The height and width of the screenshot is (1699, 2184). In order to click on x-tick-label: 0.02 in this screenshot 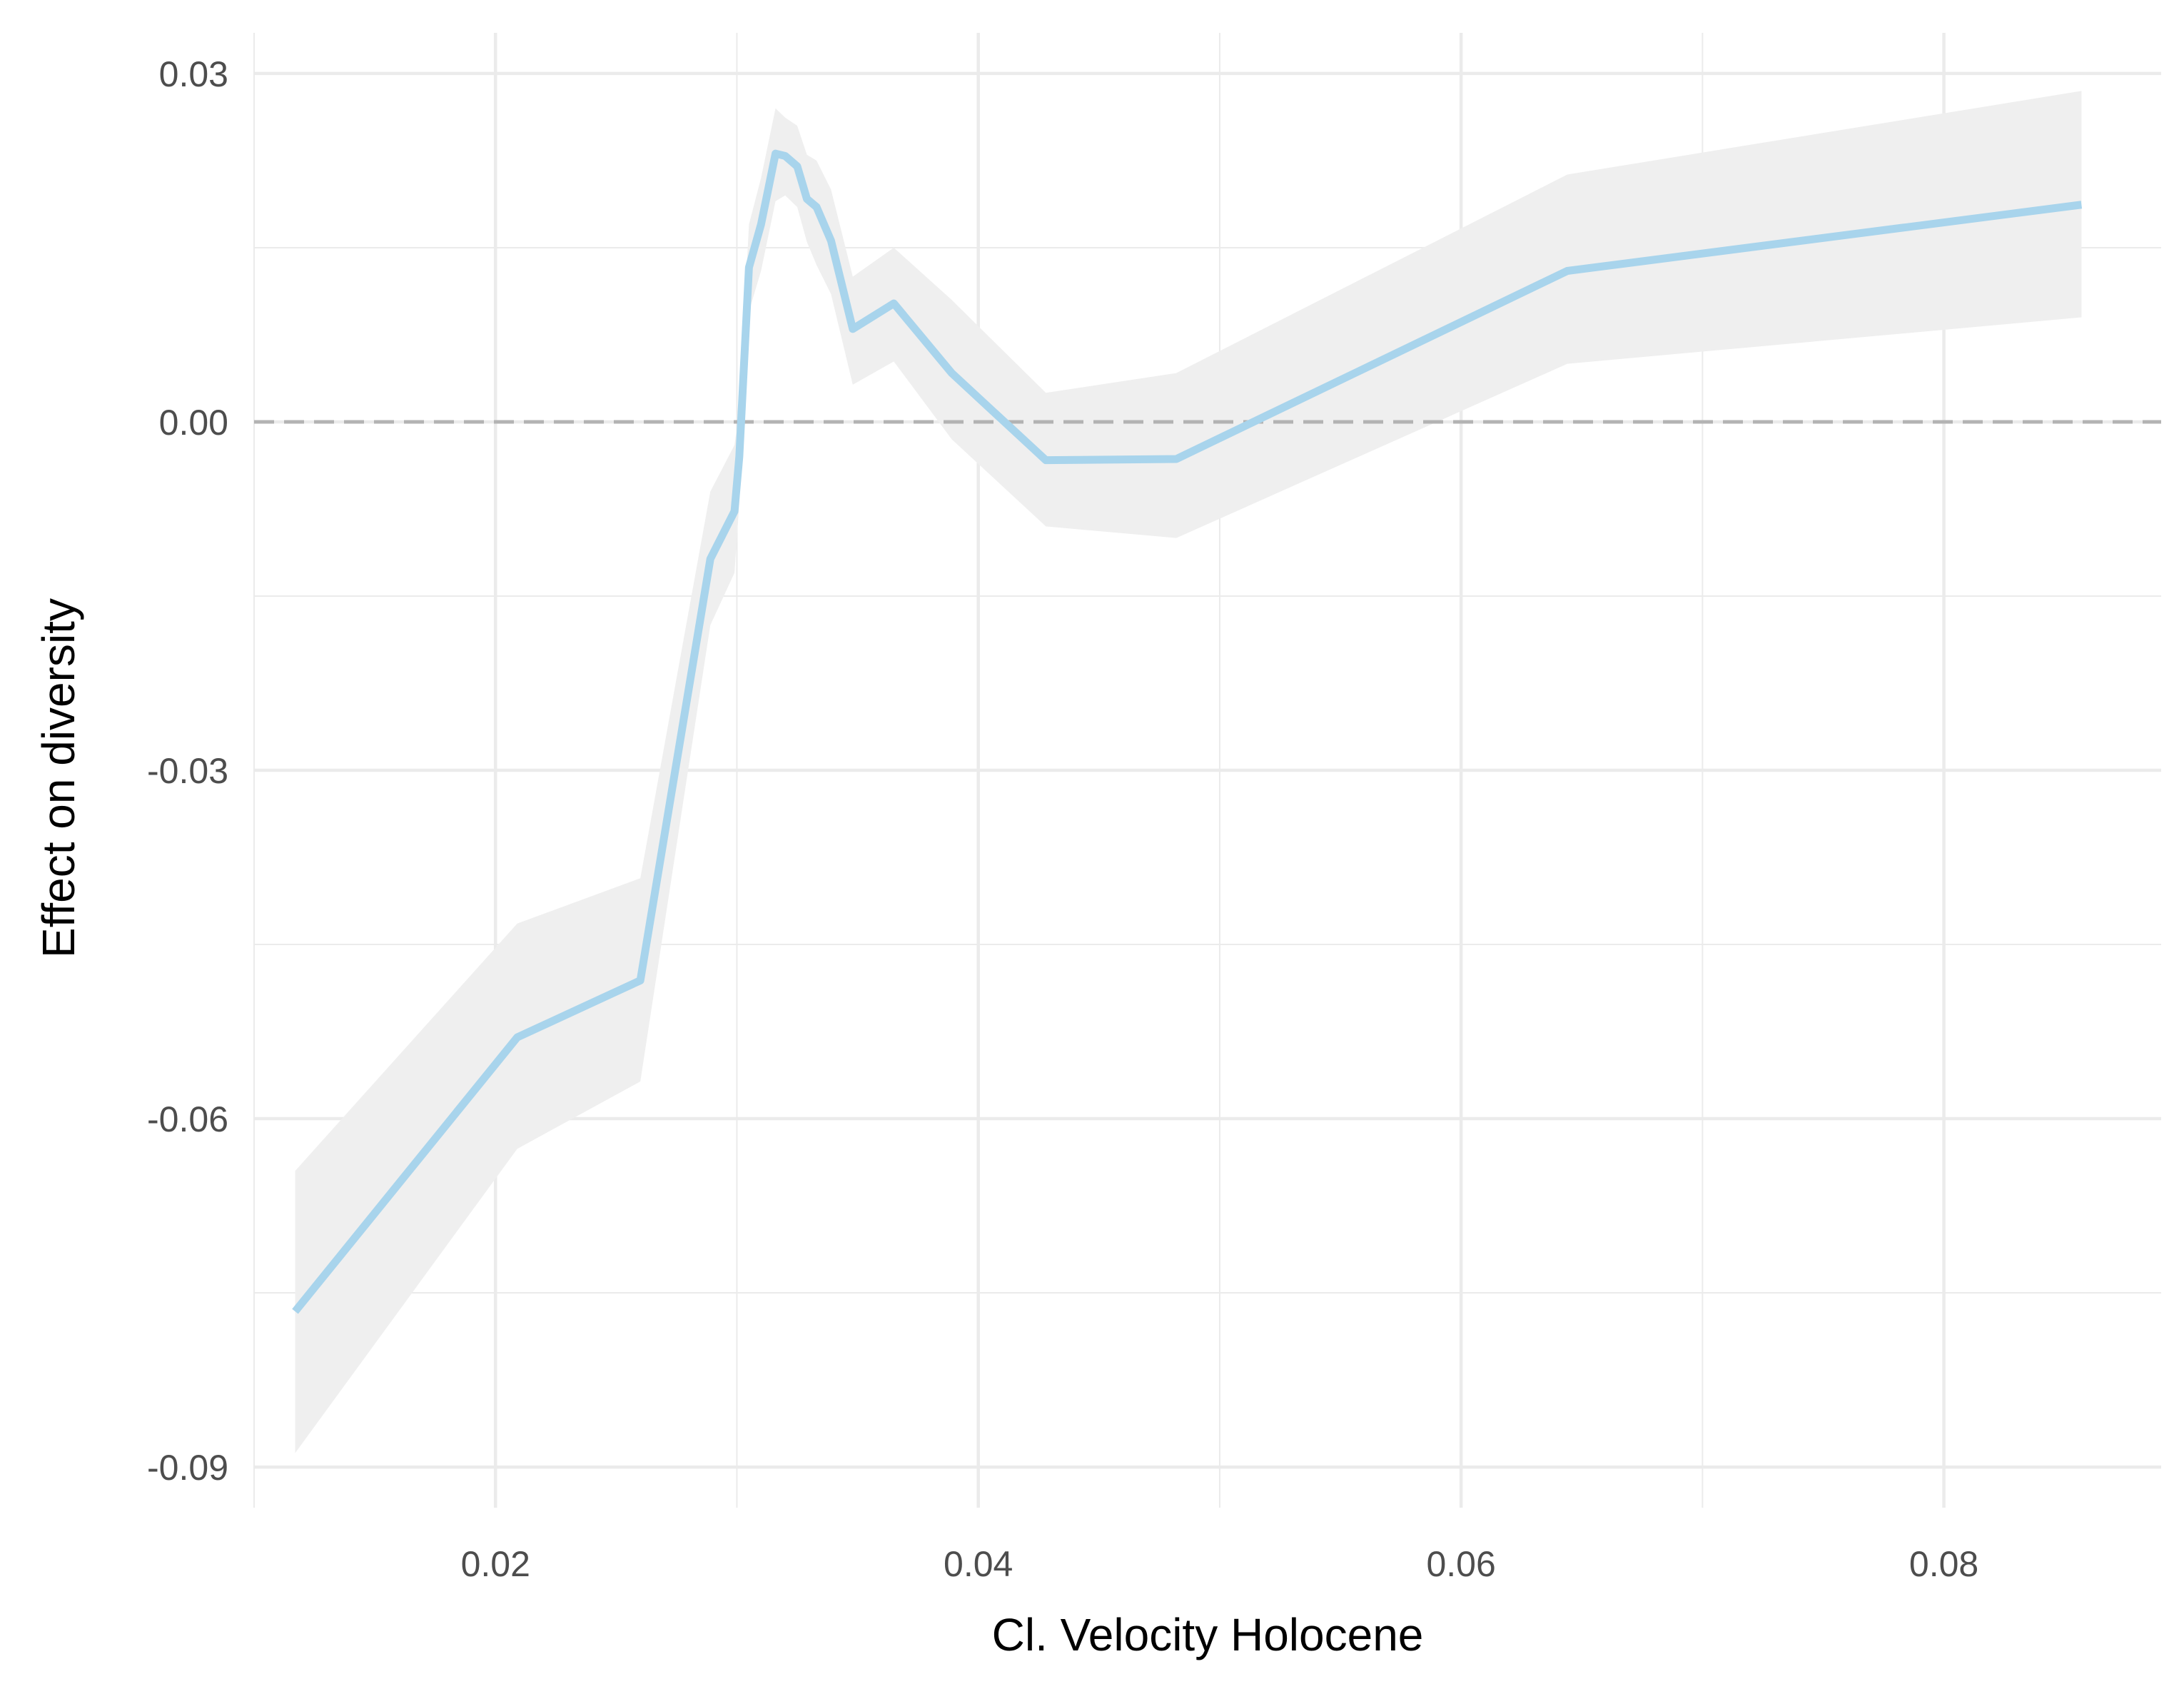, I will do `click(495, 1564)`.